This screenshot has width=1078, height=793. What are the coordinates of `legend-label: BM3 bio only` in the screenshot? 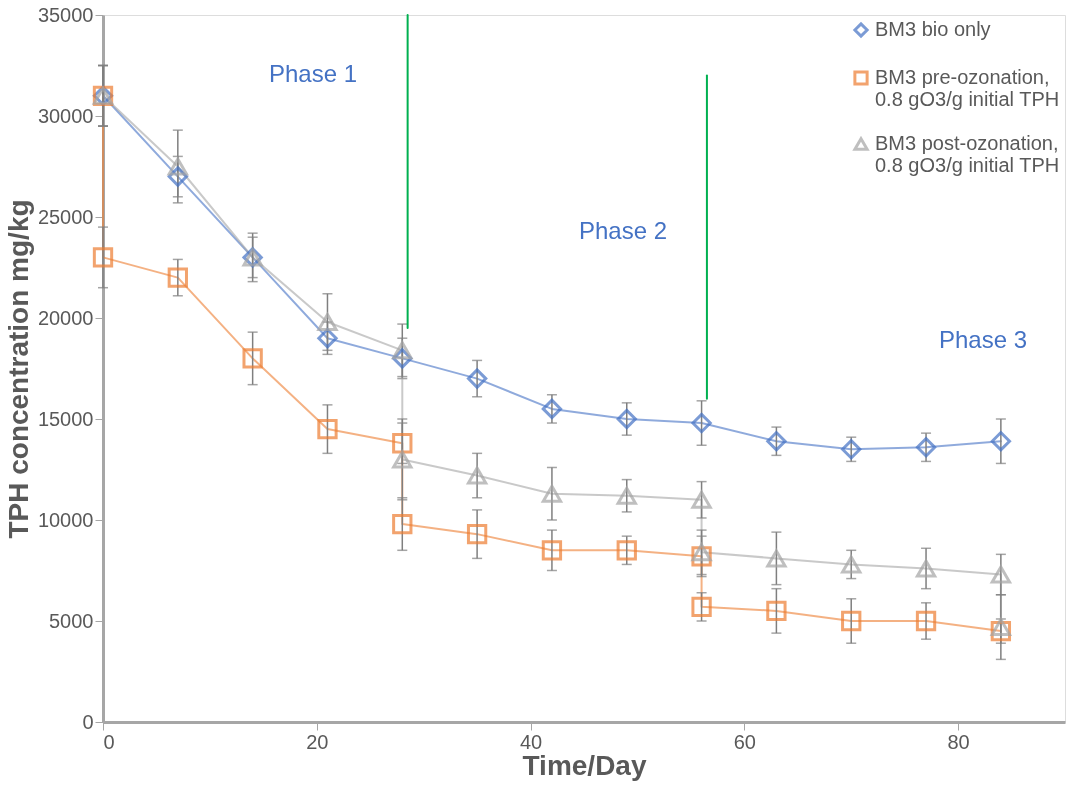 It's located at (933, 29).